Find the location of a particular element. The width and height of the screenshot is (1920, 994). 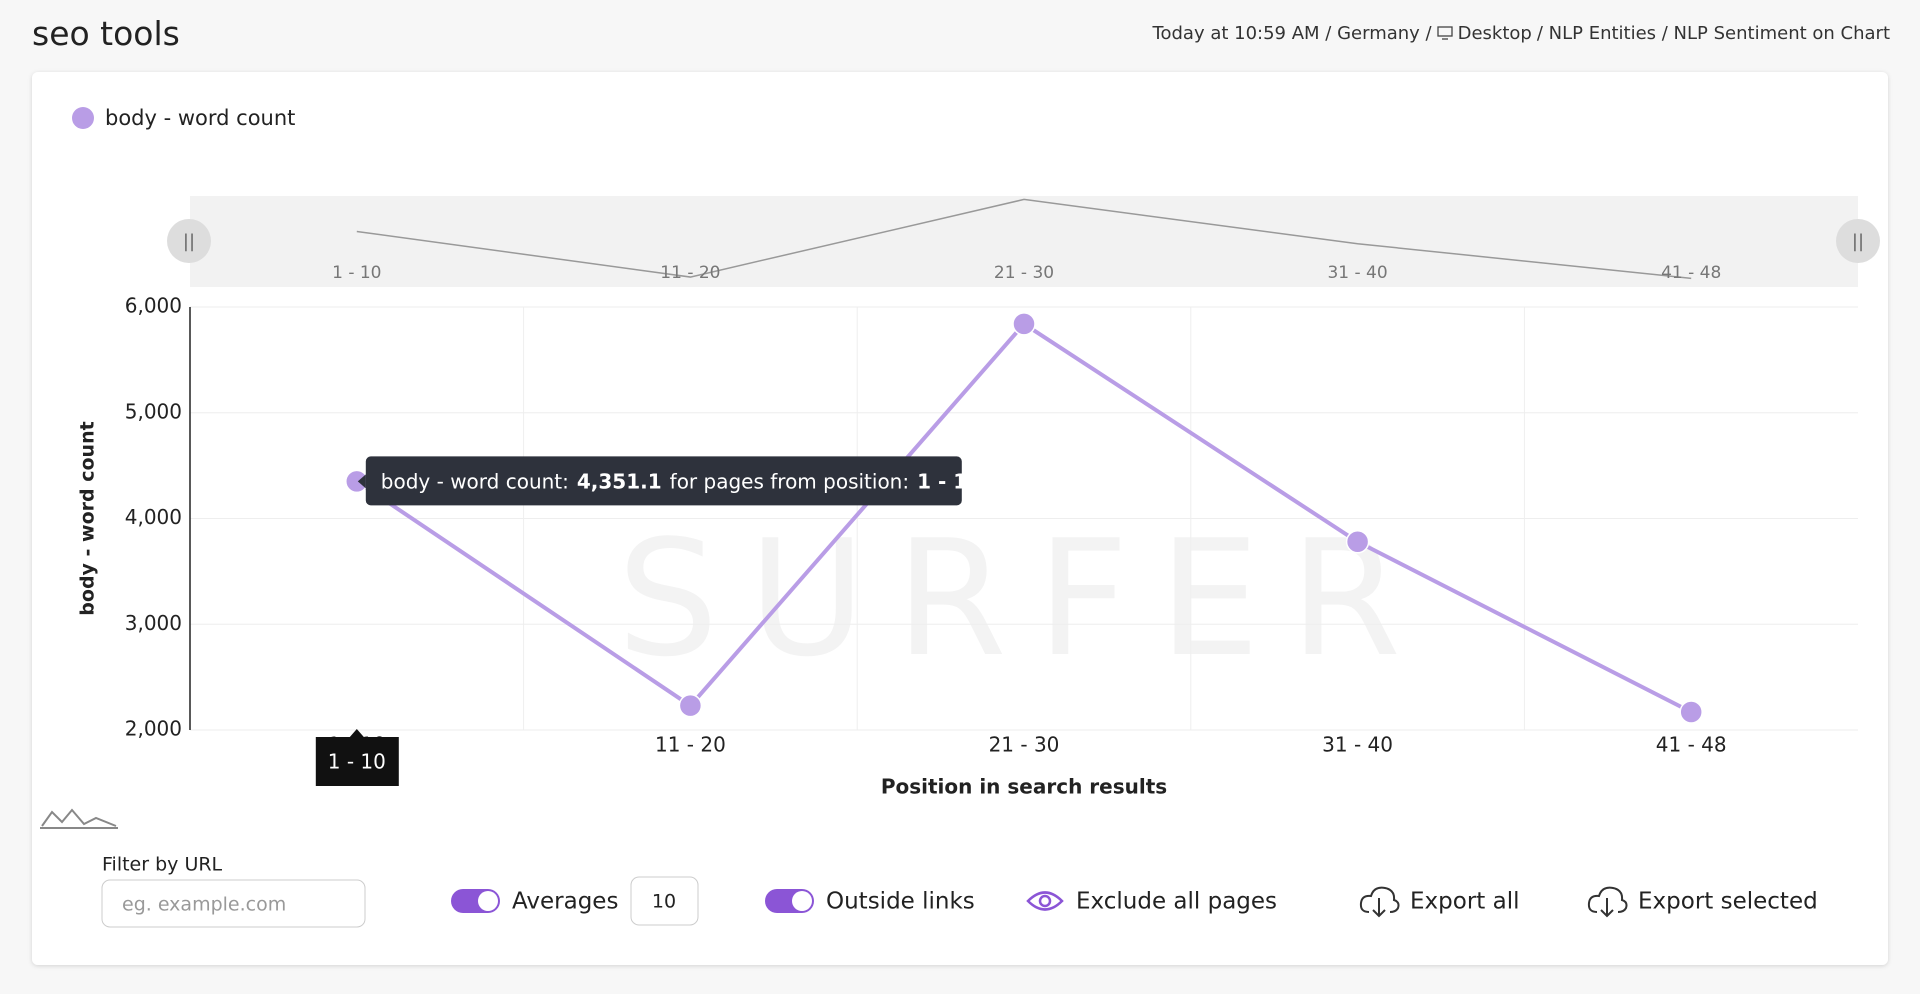

outside-links-label: Outside links is located at coordinates (900, 902).